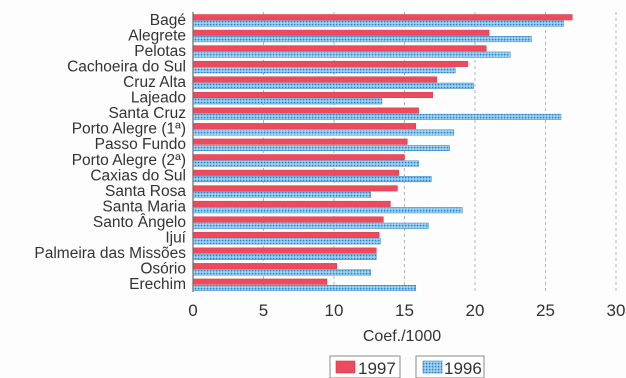 The image size is (626, 378). I want to click on category-label-7: Porto Alegre (1ª), so click(129, 129).